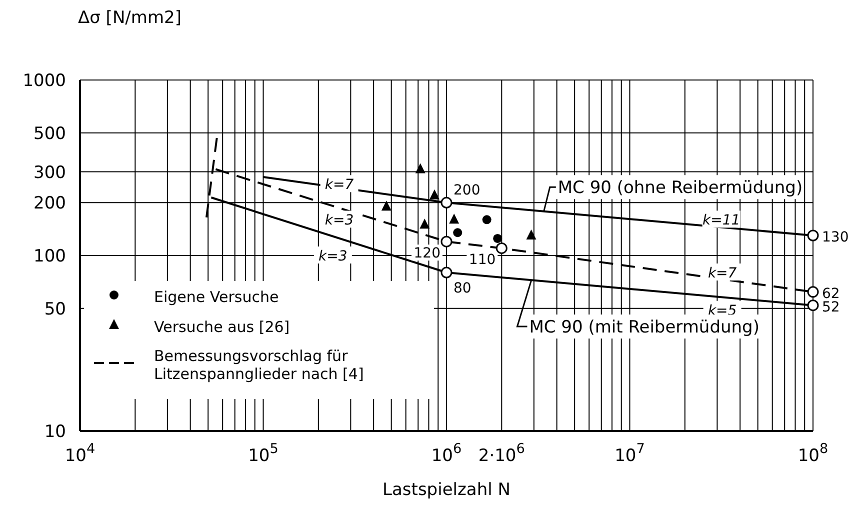 The width and height of the screenshot is (857, 511). Describe the element at coordinates (467, 190) in the screenshot. I see `data-label: 200` at that location.